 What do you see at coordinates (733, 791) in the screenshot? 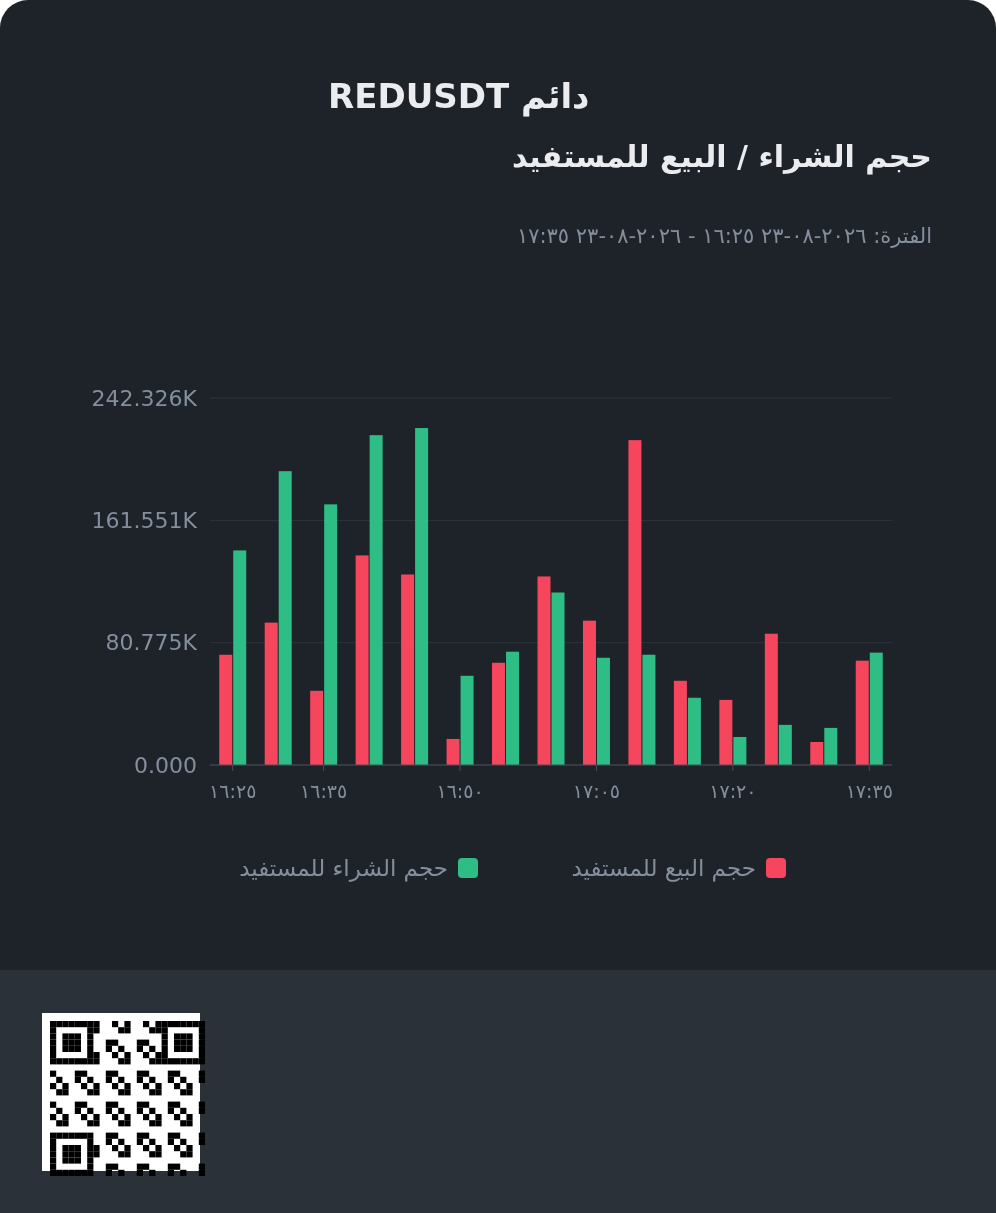
I see `x-tick-label: ١٧:٢٠` at bounding box center [733, 791].